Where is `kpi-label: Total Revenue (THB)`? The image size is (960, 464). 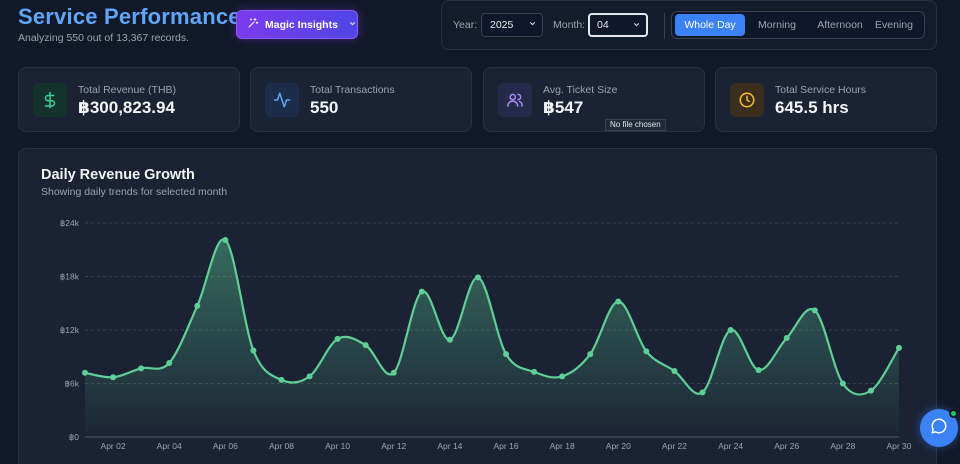
kpi-label: Total Revenue (THB) is located at coordinates (127, 90).